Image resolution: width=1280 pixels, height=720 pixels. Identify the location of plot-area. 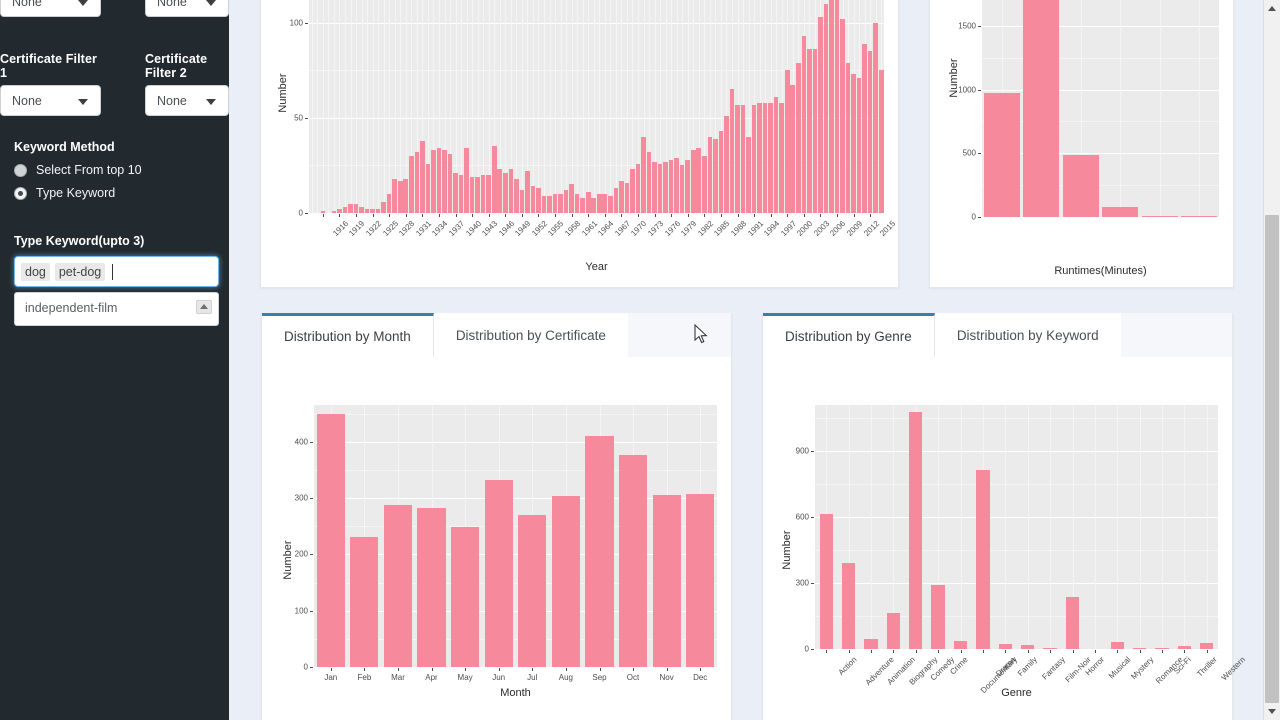
(515, 536).